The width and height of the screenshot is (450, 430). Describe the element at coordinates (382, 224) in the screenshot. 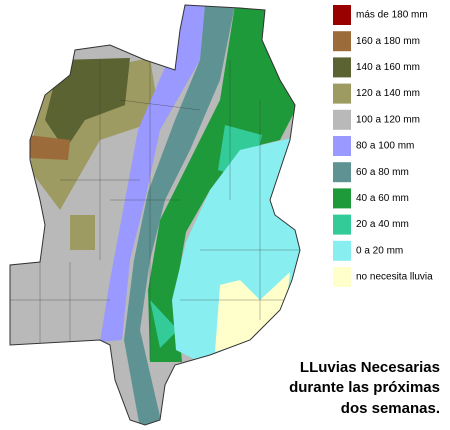

I see `legend-label: 20 a 40 mm` at that location.